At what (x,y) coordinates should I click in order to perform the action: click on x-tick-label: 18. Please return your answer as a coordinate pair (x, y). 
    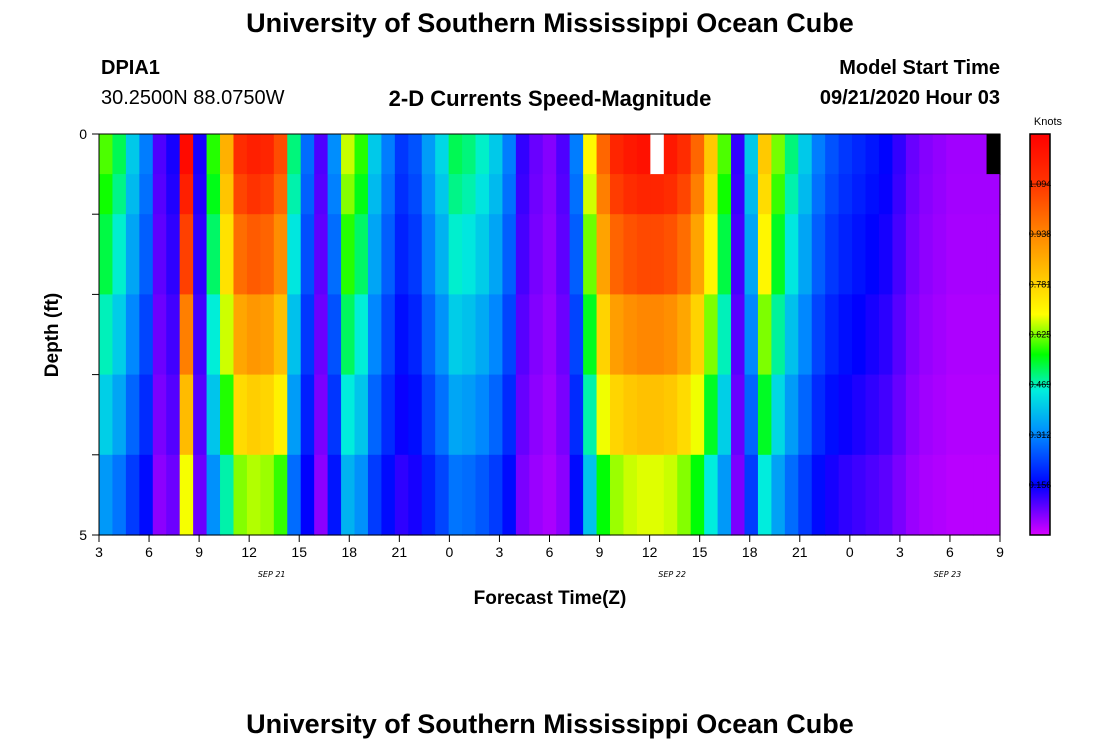
    Looking at the image, I should click on (349, 552).